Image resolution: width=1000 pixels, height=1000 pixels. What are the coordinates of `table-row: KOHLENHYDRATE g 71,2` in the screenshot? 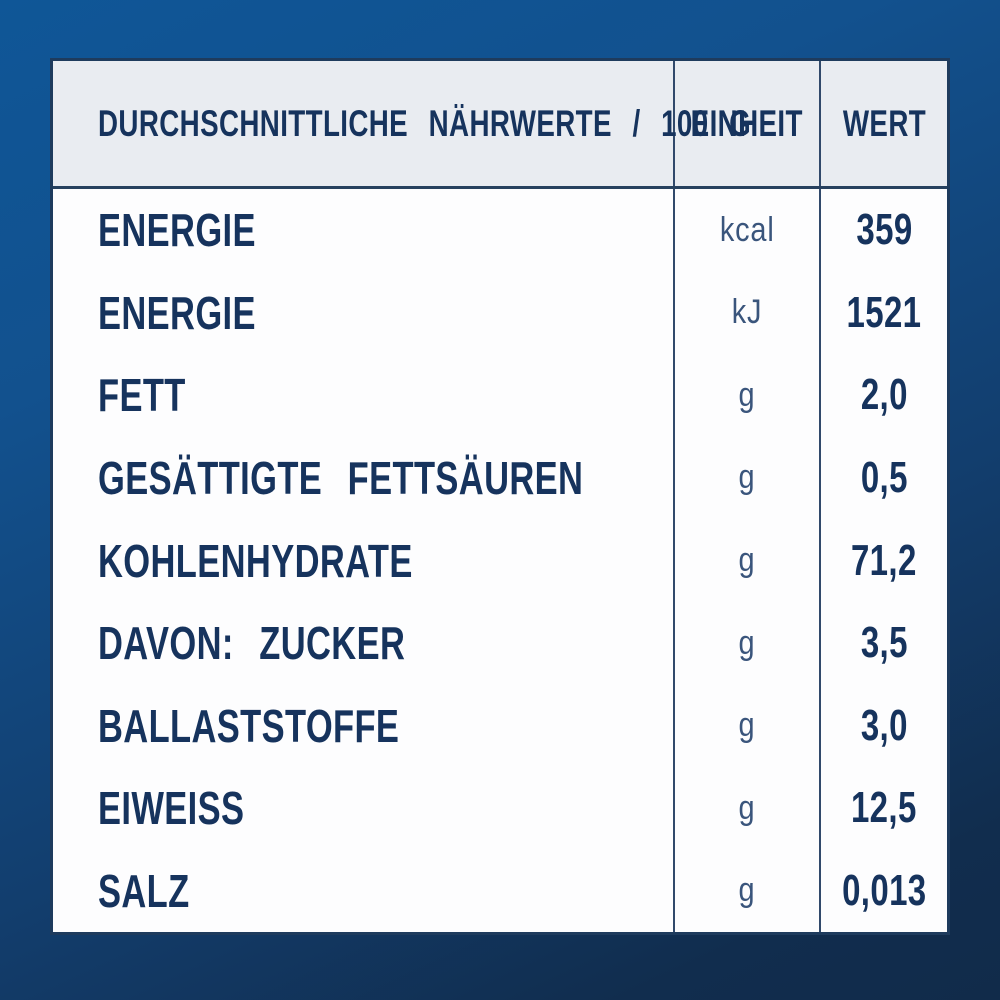 It's located at (500, 560).